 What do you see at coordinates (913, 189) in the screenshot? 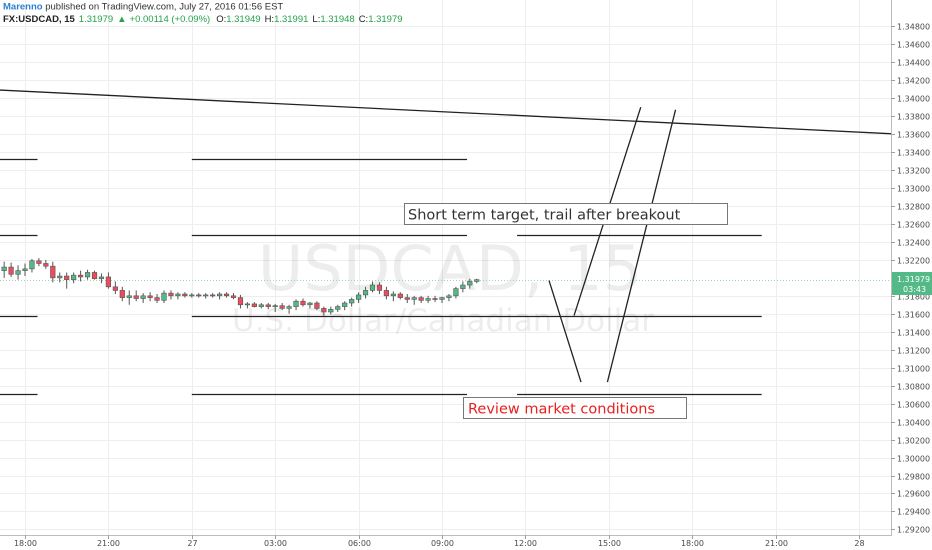
I see `price-tick-label: 1.33000` at bounding box center [913, 189].